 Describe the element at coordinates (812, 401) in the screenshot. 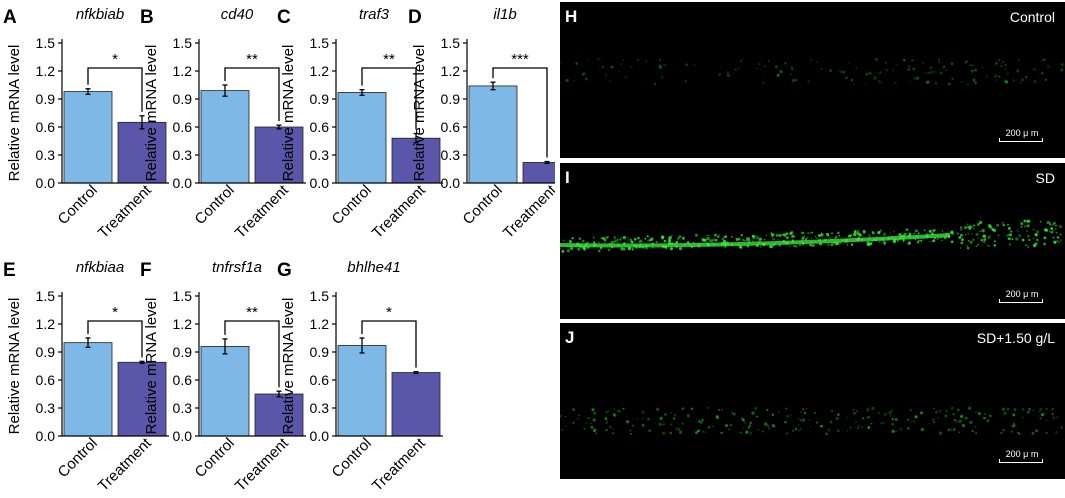

I see `micrograph-j: J SD+1.50 g/L 200 μ m` at that location.